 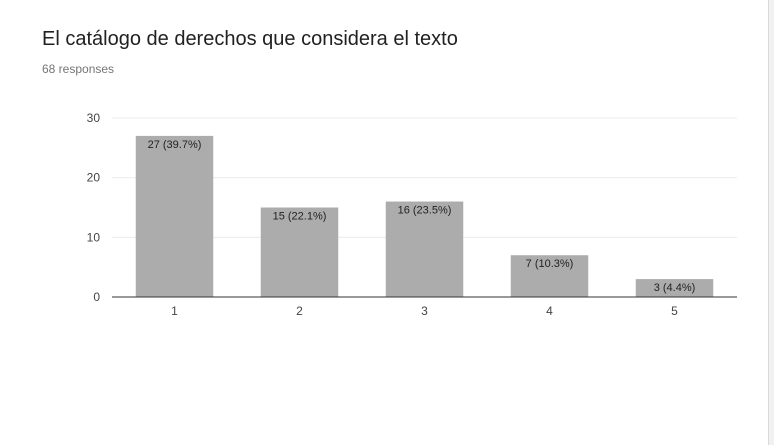 What do you see at coordinates (550, 264) in the screenshot?
I see `data-label-4: 7 (10.3%)` at bounding box center [550, 264].